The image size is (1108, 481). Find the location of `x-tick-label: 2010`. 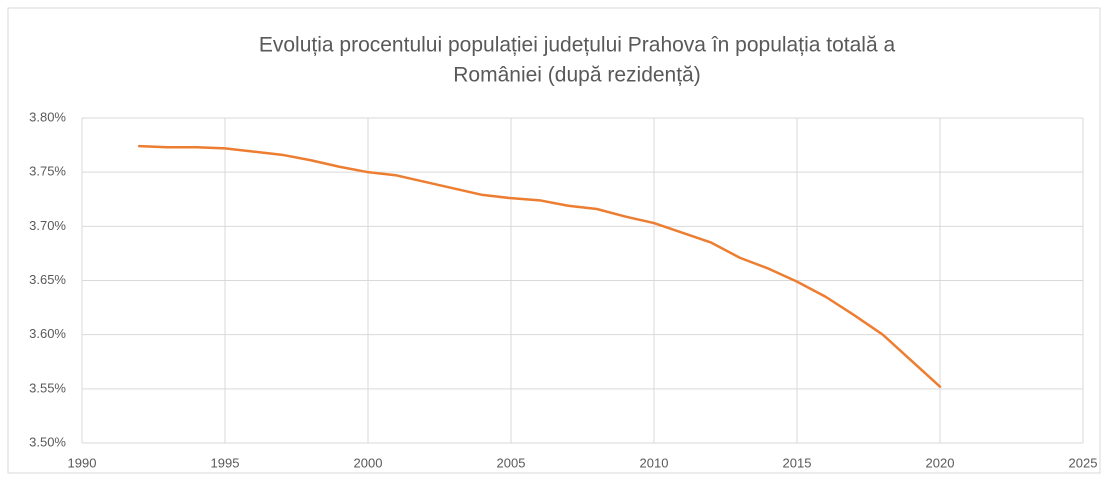

x-tick-label: 2010 is located at coordinates (654, 462).